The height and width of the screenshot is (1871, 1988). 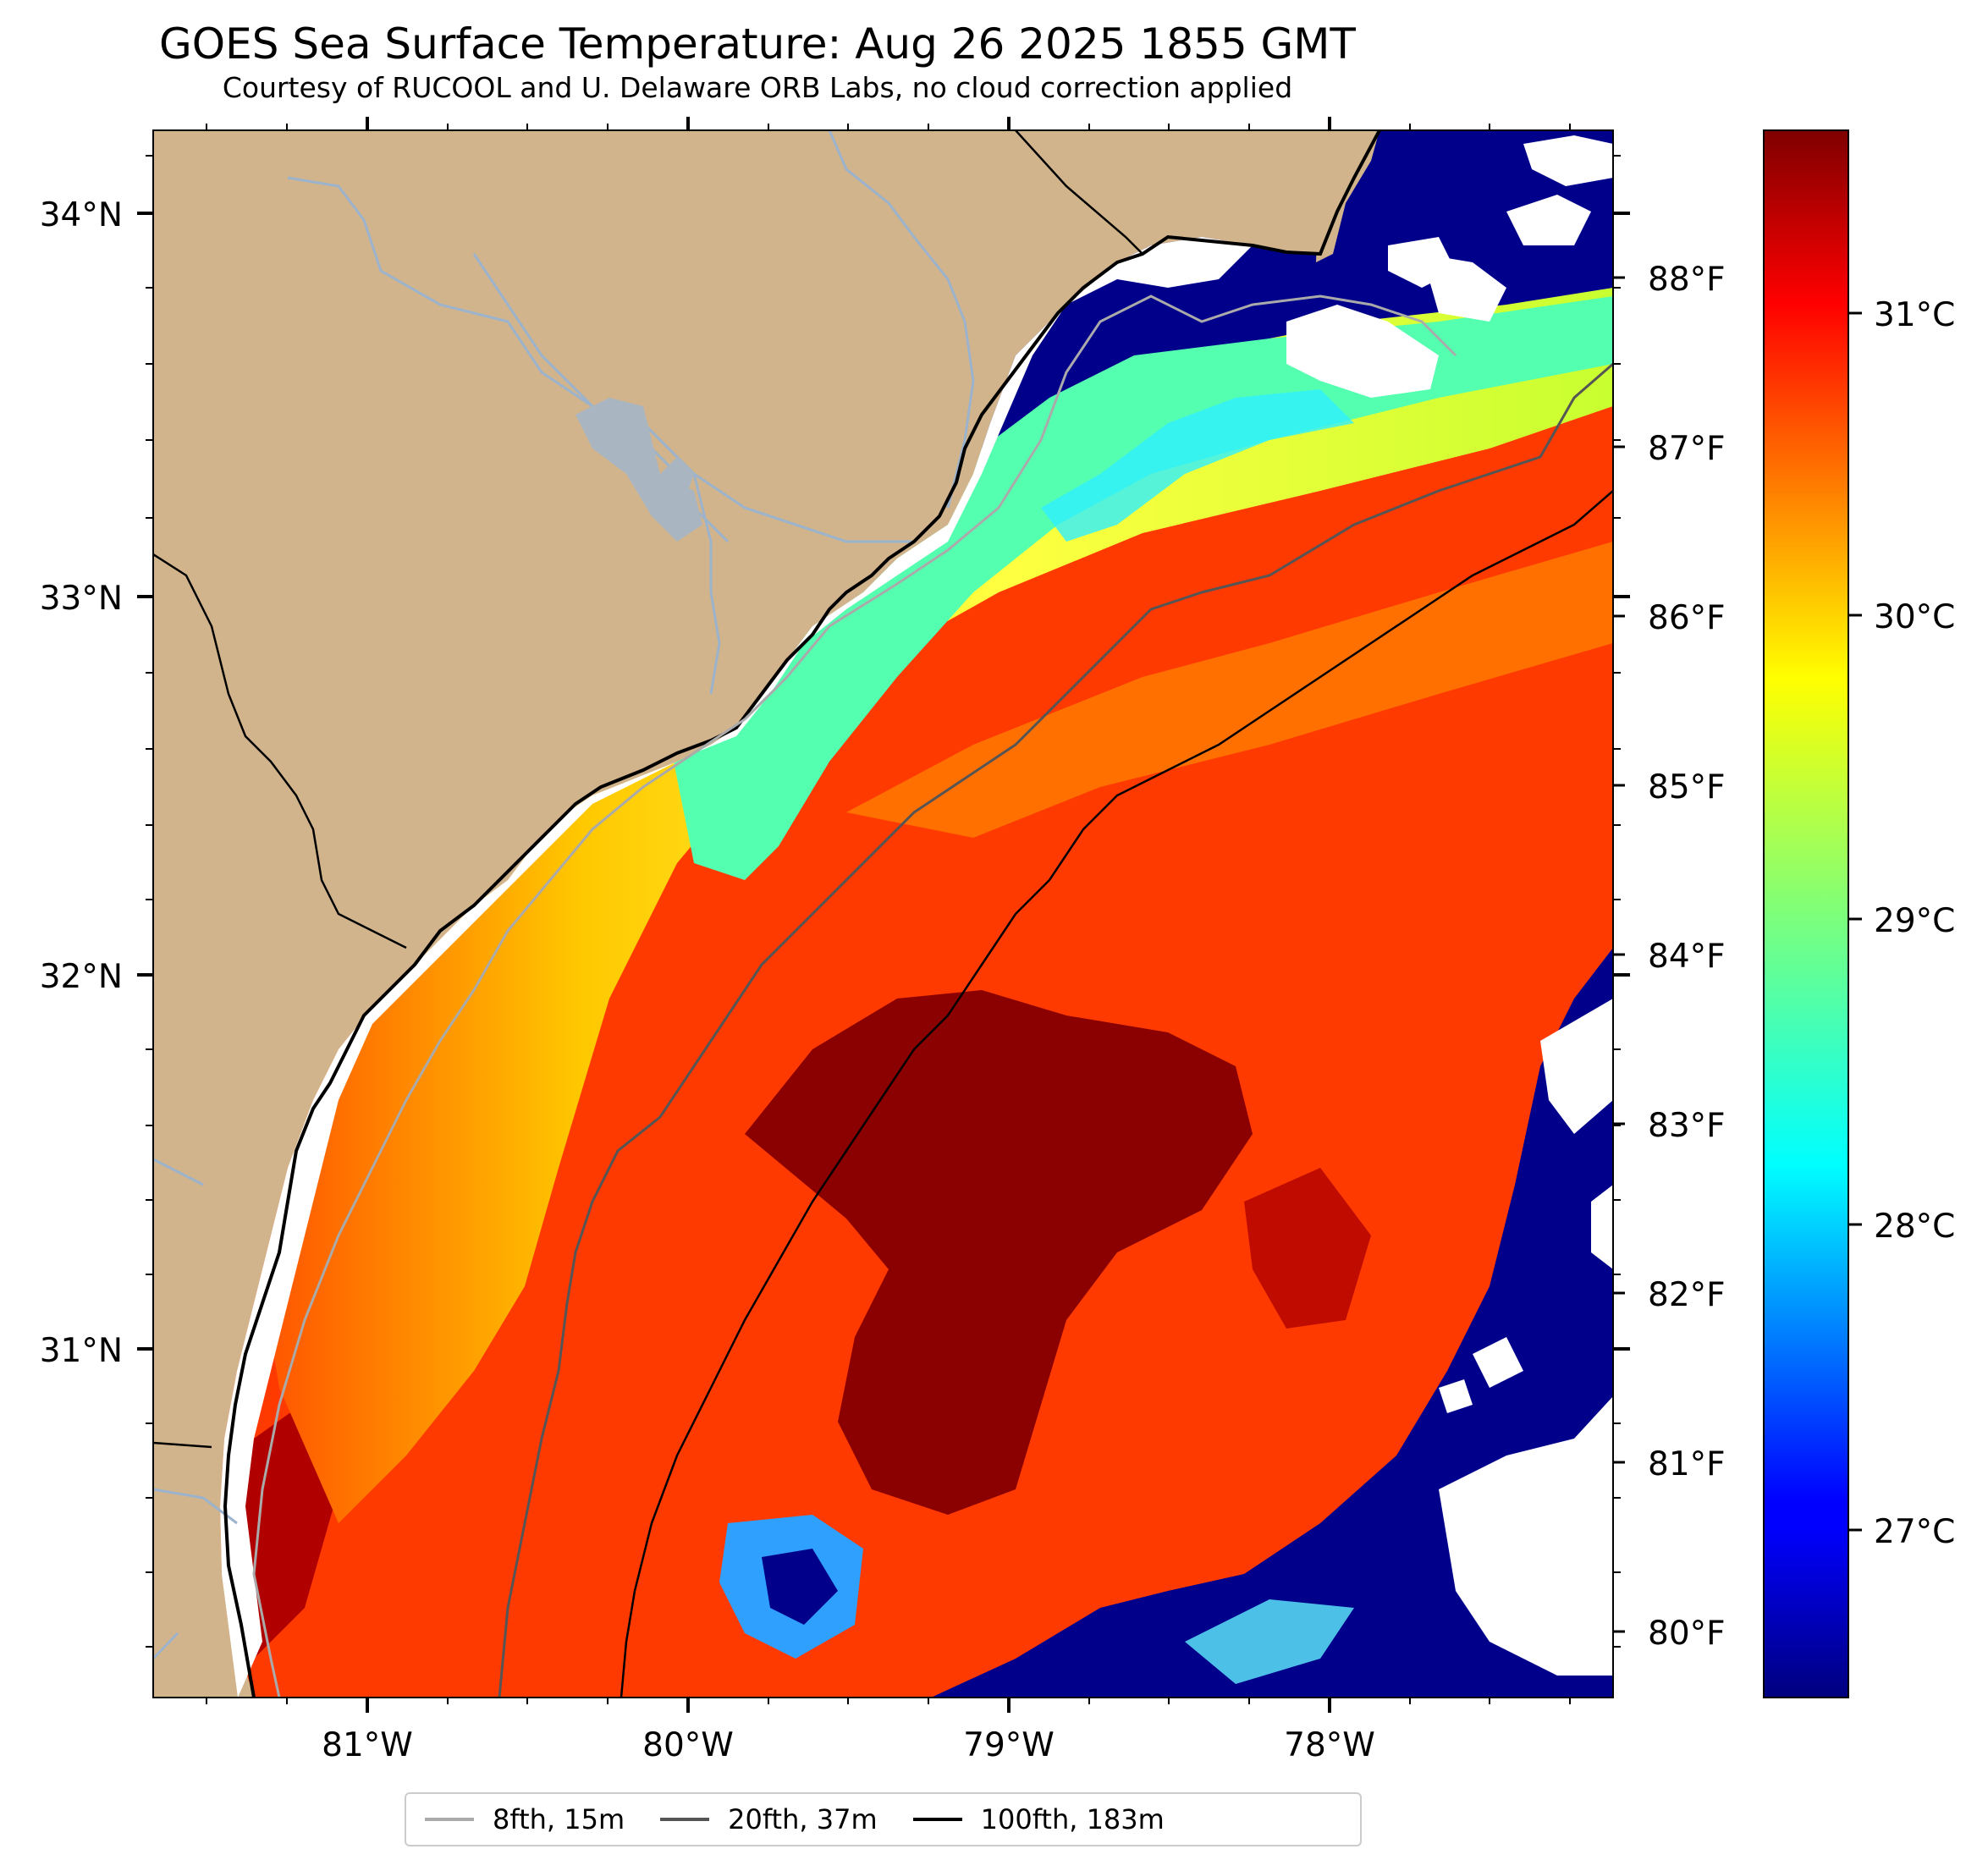 What do you see at coordinates (1269, 1642) in the screenshot?
I see `cool-streak` at bounding box center [1269, 1642].